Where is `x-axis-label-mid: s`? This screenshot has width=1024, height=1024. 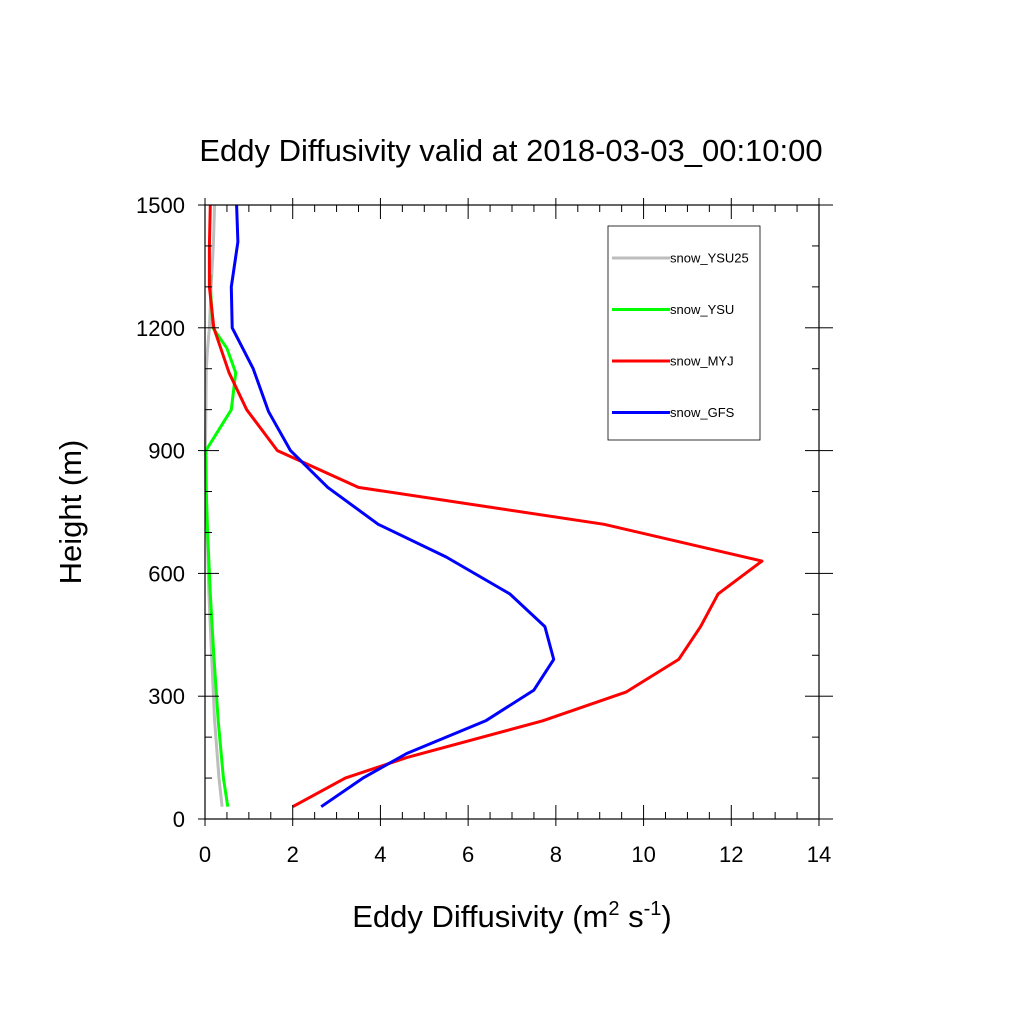
x-axis-label-mid: s is located at coordinates (631, 916).